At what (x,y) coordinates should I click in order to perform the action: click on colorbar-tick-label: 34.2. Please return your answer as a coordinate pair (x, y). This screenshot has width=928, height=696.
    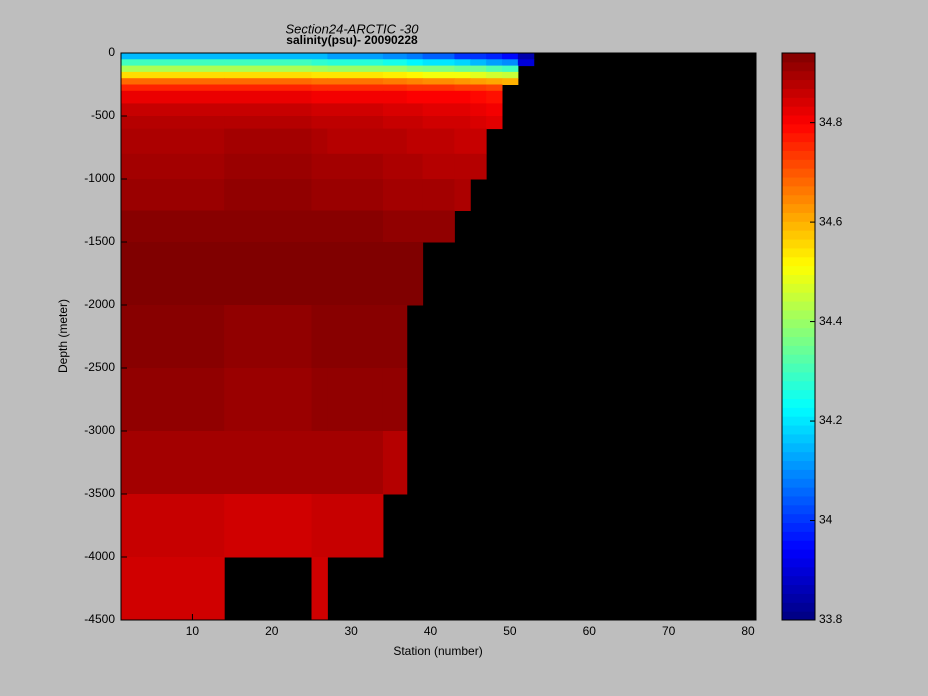
    Looking at the image, I should click on (831, 420).